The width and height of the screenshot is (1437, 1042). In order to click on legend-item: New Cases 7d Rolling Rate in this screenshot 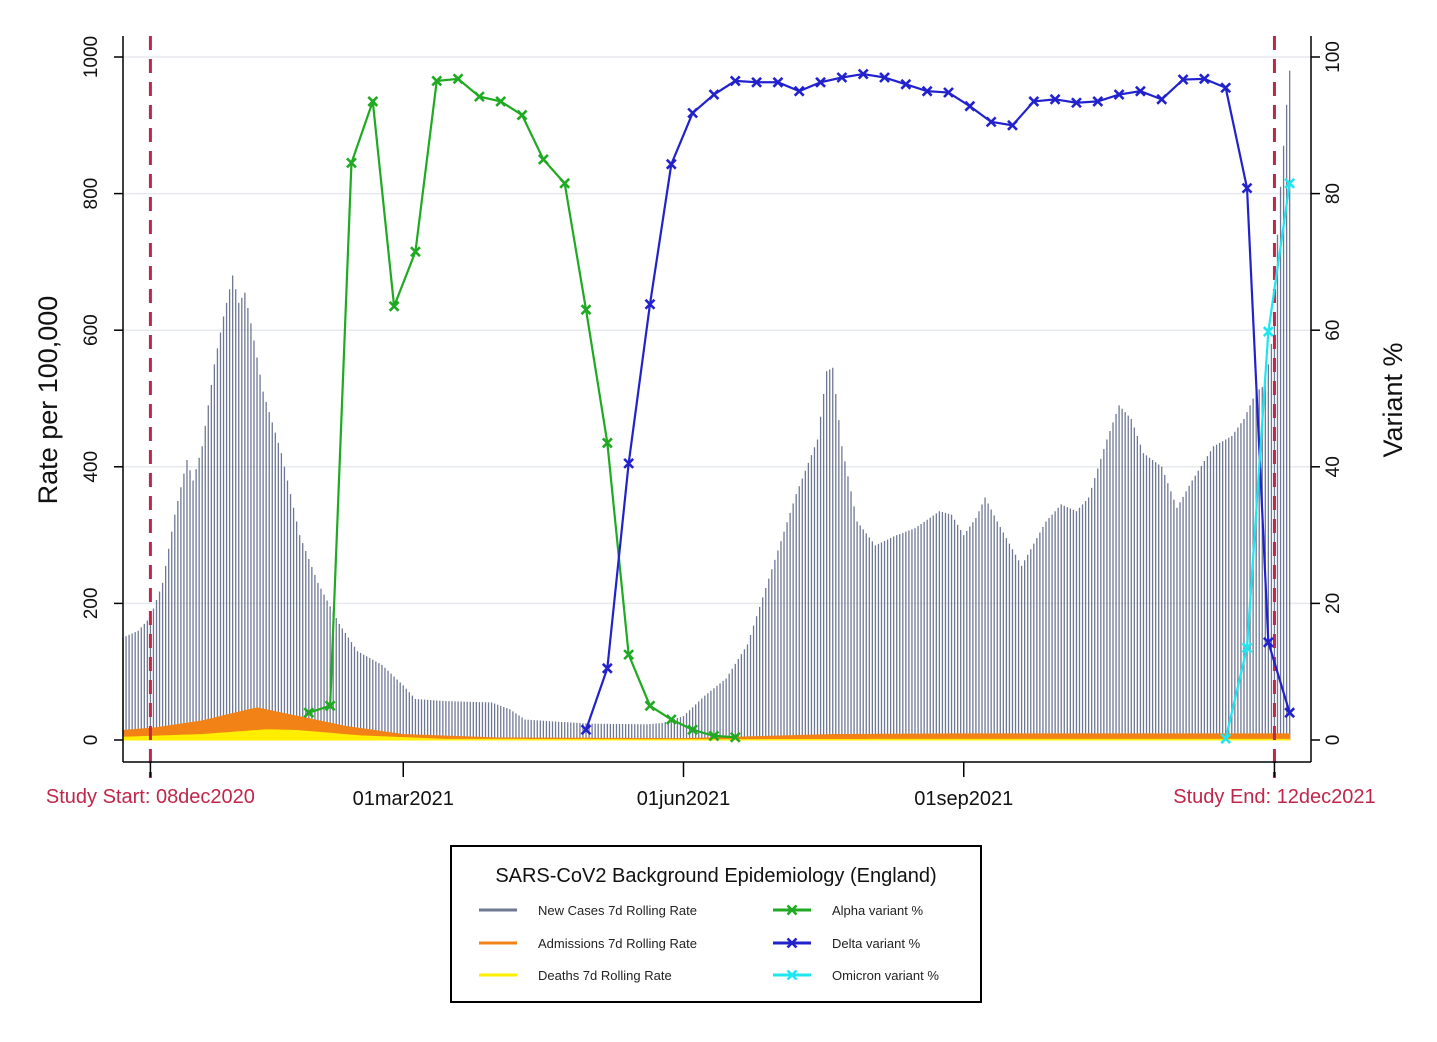, I will do `click(588, 910)`.